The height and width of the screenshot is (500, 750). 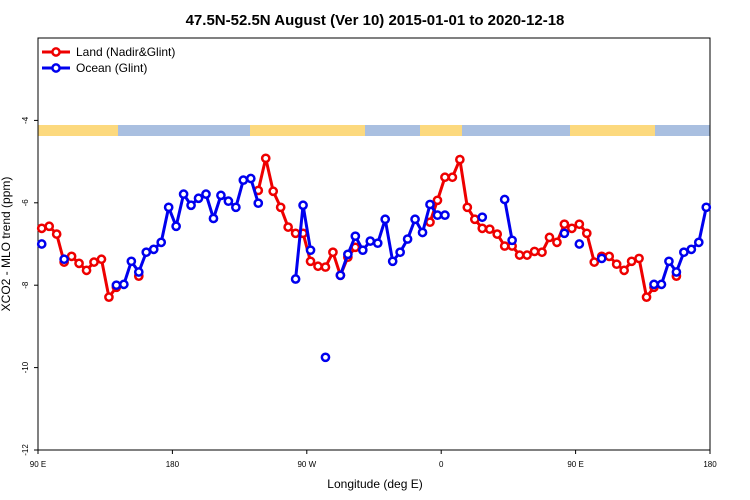 I want to click on y-tick-label: -12, so click(x=25, y=450).